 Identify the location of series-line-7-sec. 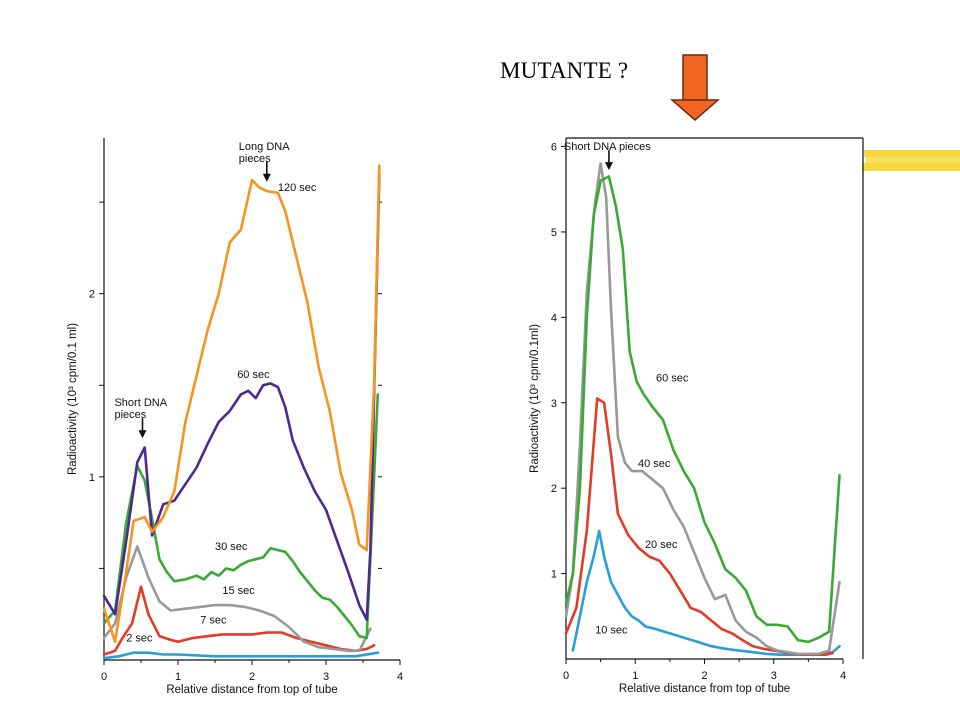
(239, 620).